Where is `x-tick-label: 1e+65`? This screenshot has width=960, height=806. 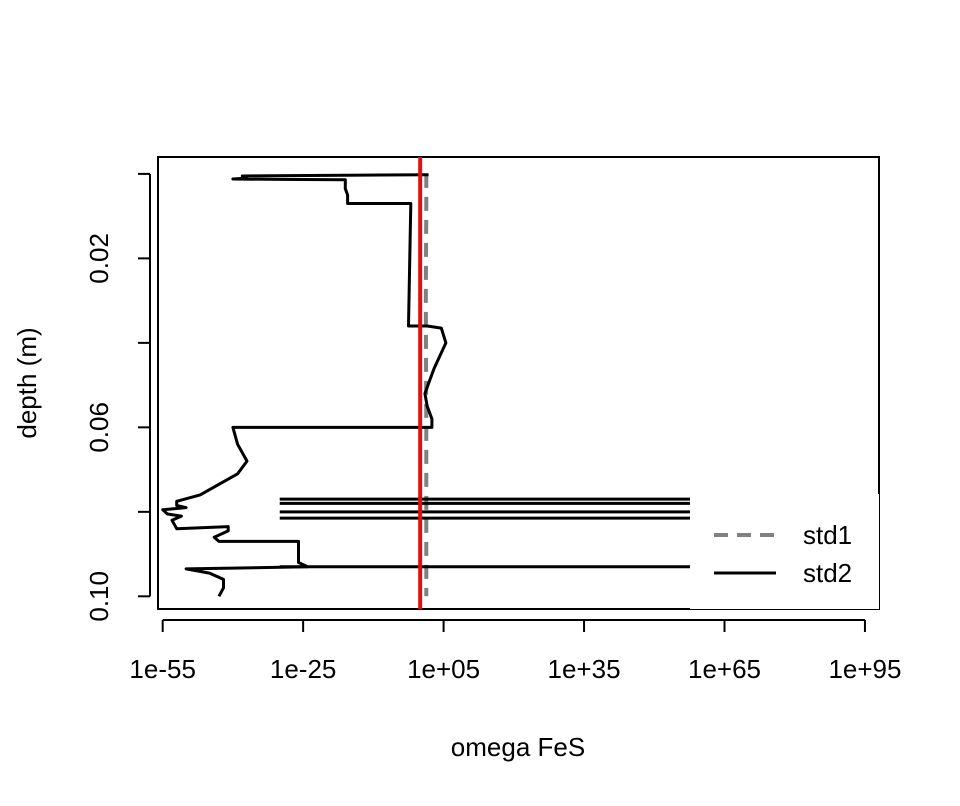 x-tick-label: 1e+65 is located at coordinates (724, 669).